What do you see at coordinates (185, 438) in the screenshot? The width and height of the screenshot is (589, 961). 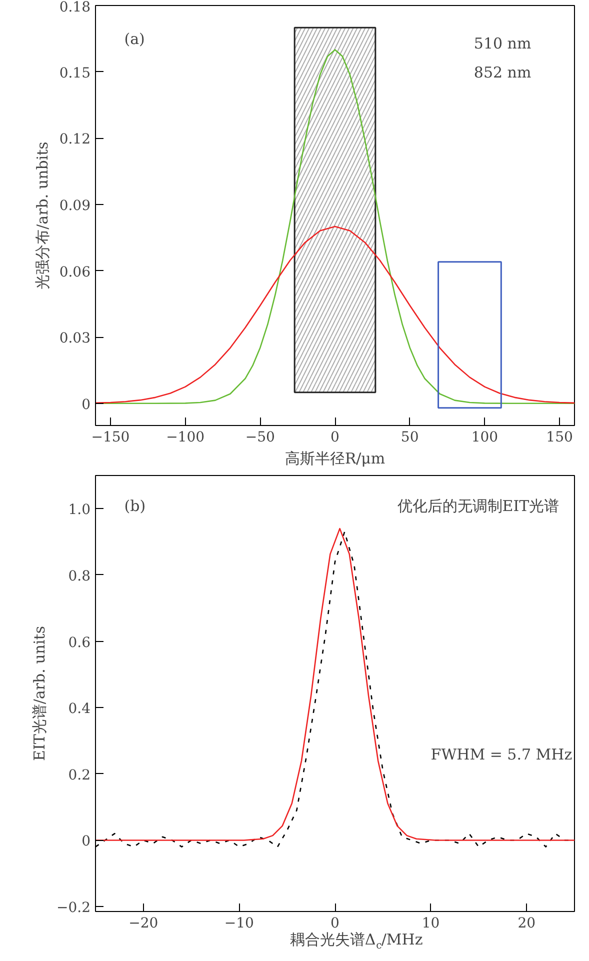 I see `x-tick-label: −100` at bounding box center [185, 438].